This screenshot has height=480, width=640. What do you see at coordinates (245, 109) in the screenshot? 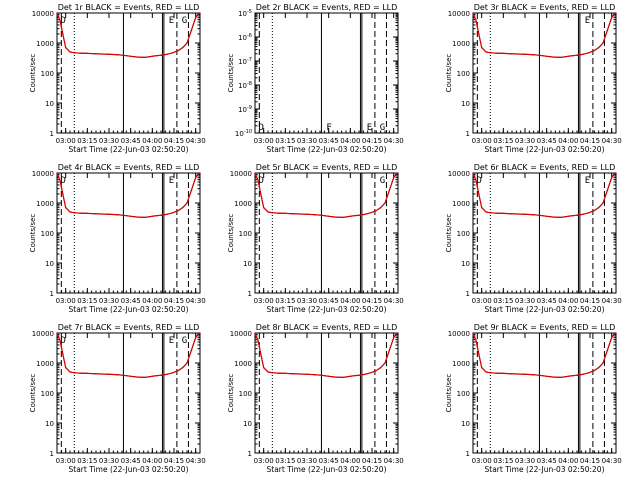
I see `y-tick-label: 10⁻⁹` at bounding box center [245, 109].